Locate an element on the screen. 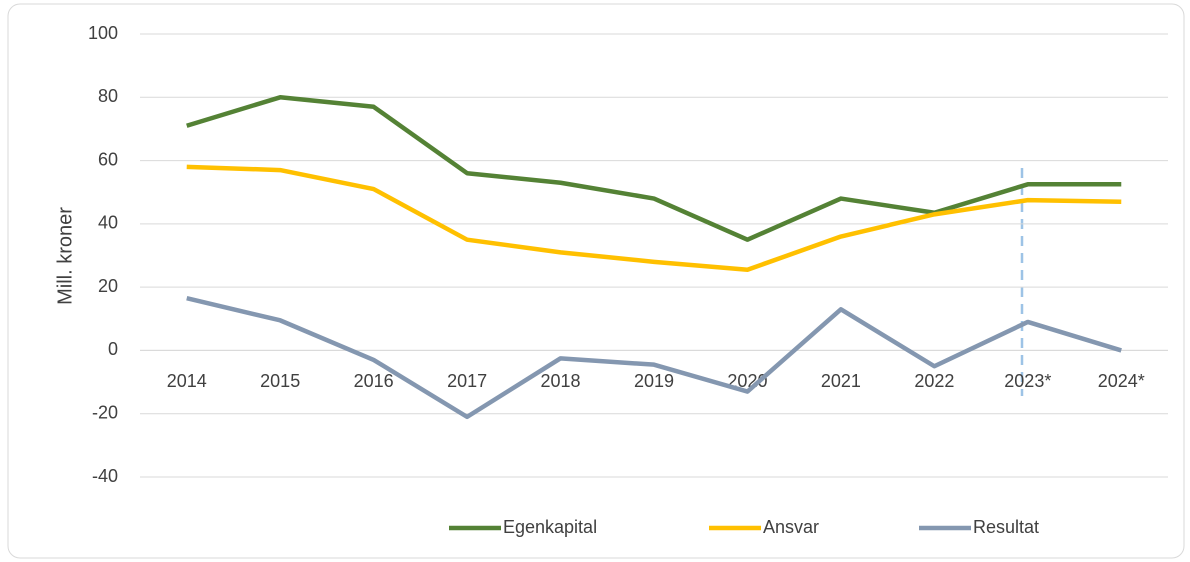 The image size is (1190, 562). y-tick-label: 80 is located at coordinates (108, 96).